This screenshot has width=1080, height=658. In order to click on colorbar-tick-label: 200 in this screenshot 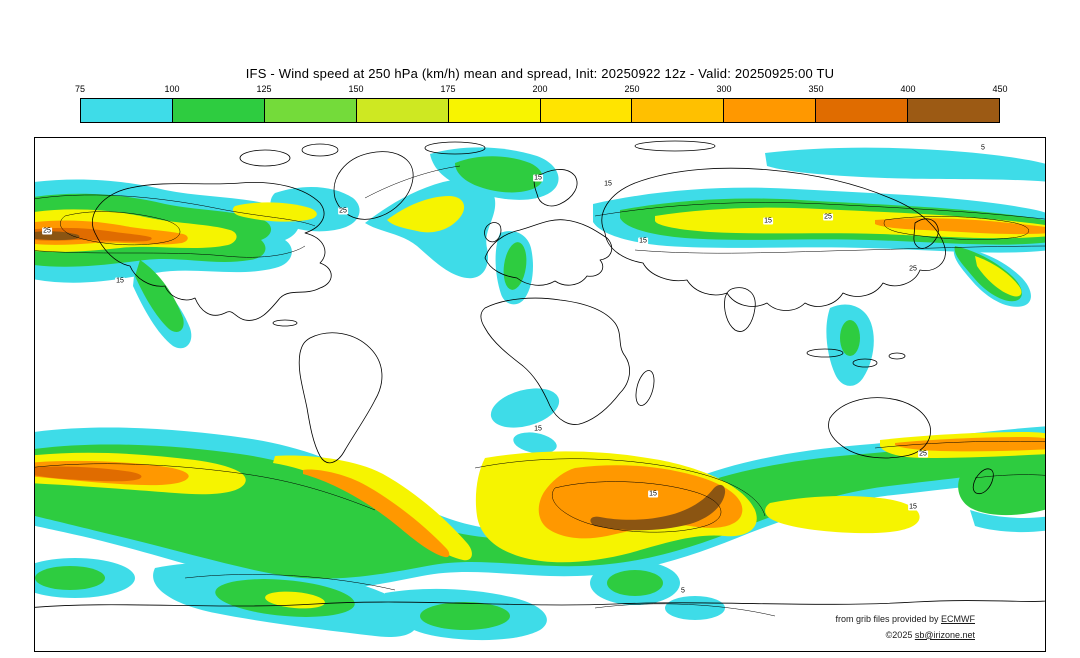, I will do `click(540, 89)`.